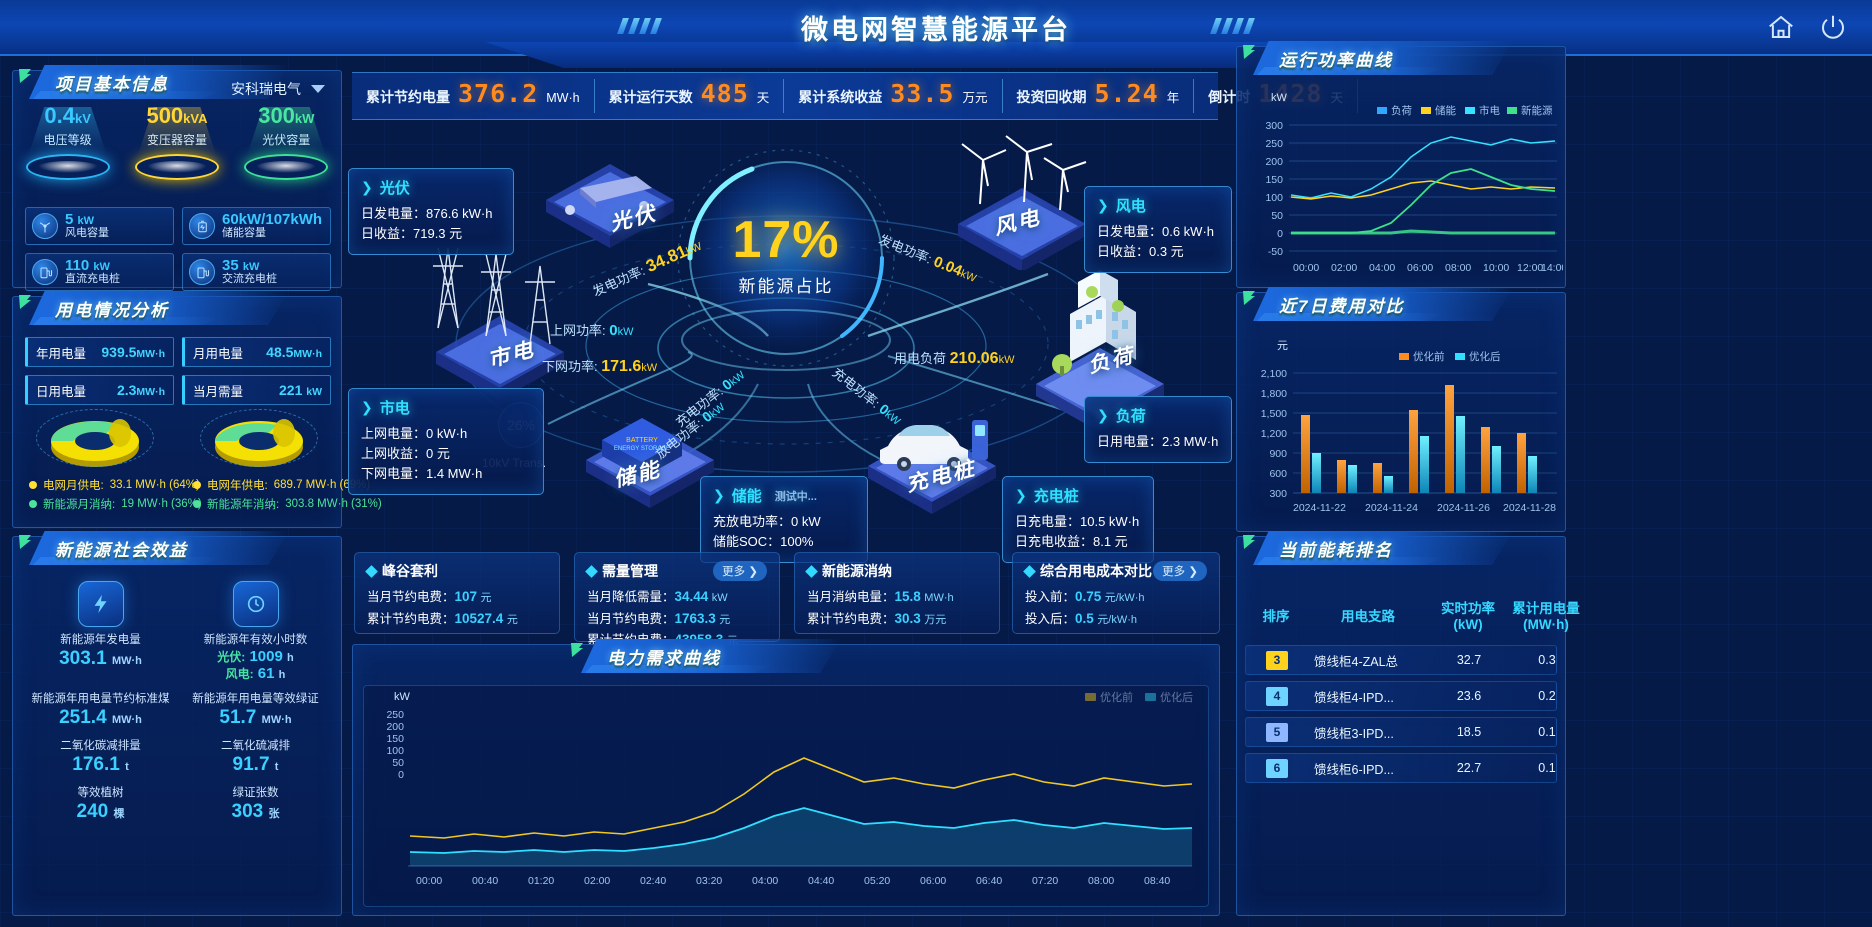 The height and width of the screenshot is (927, 1872). Describe the element at coordinates (99, 226) in the screenshot. I see `capacity-card-wind: 5 kW 风电容量` at that location.